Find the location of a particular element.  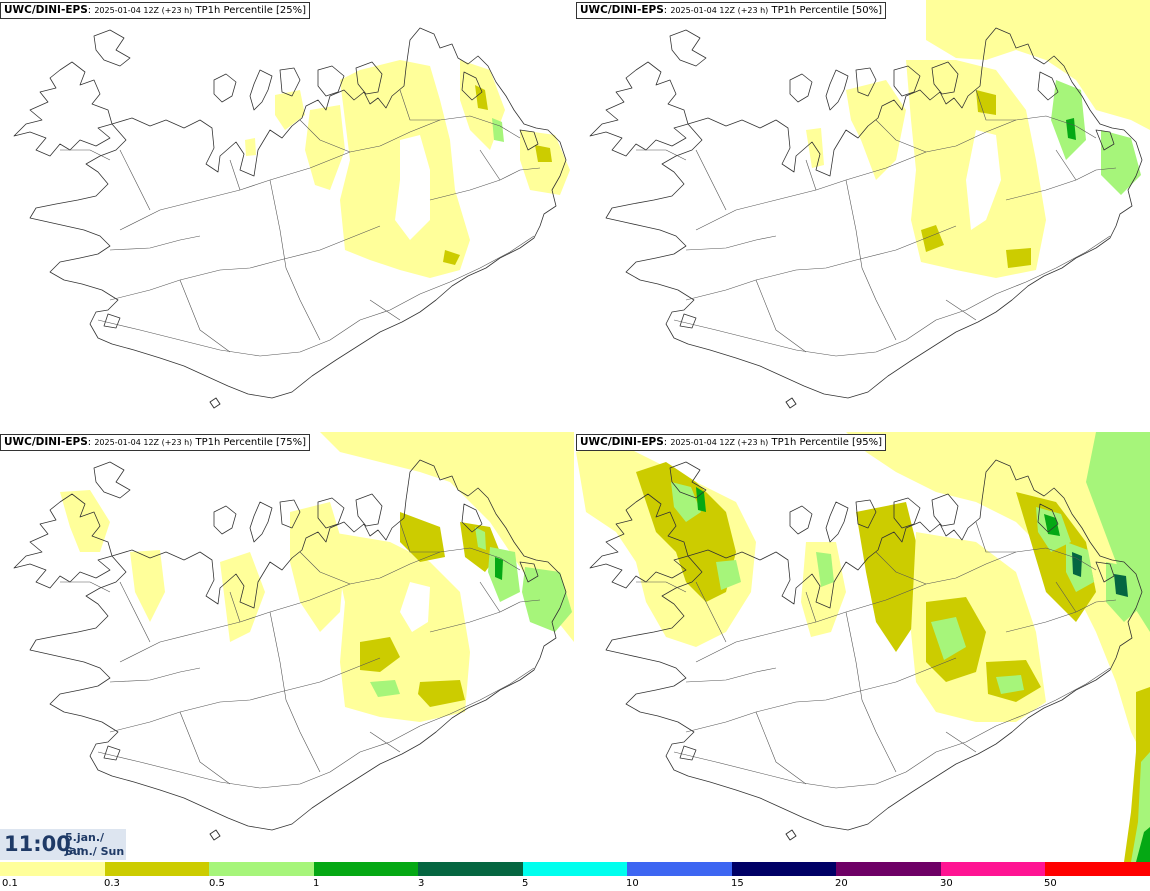

field-title: TP1h Percentile [95%] is located at coordinates (827, 442).